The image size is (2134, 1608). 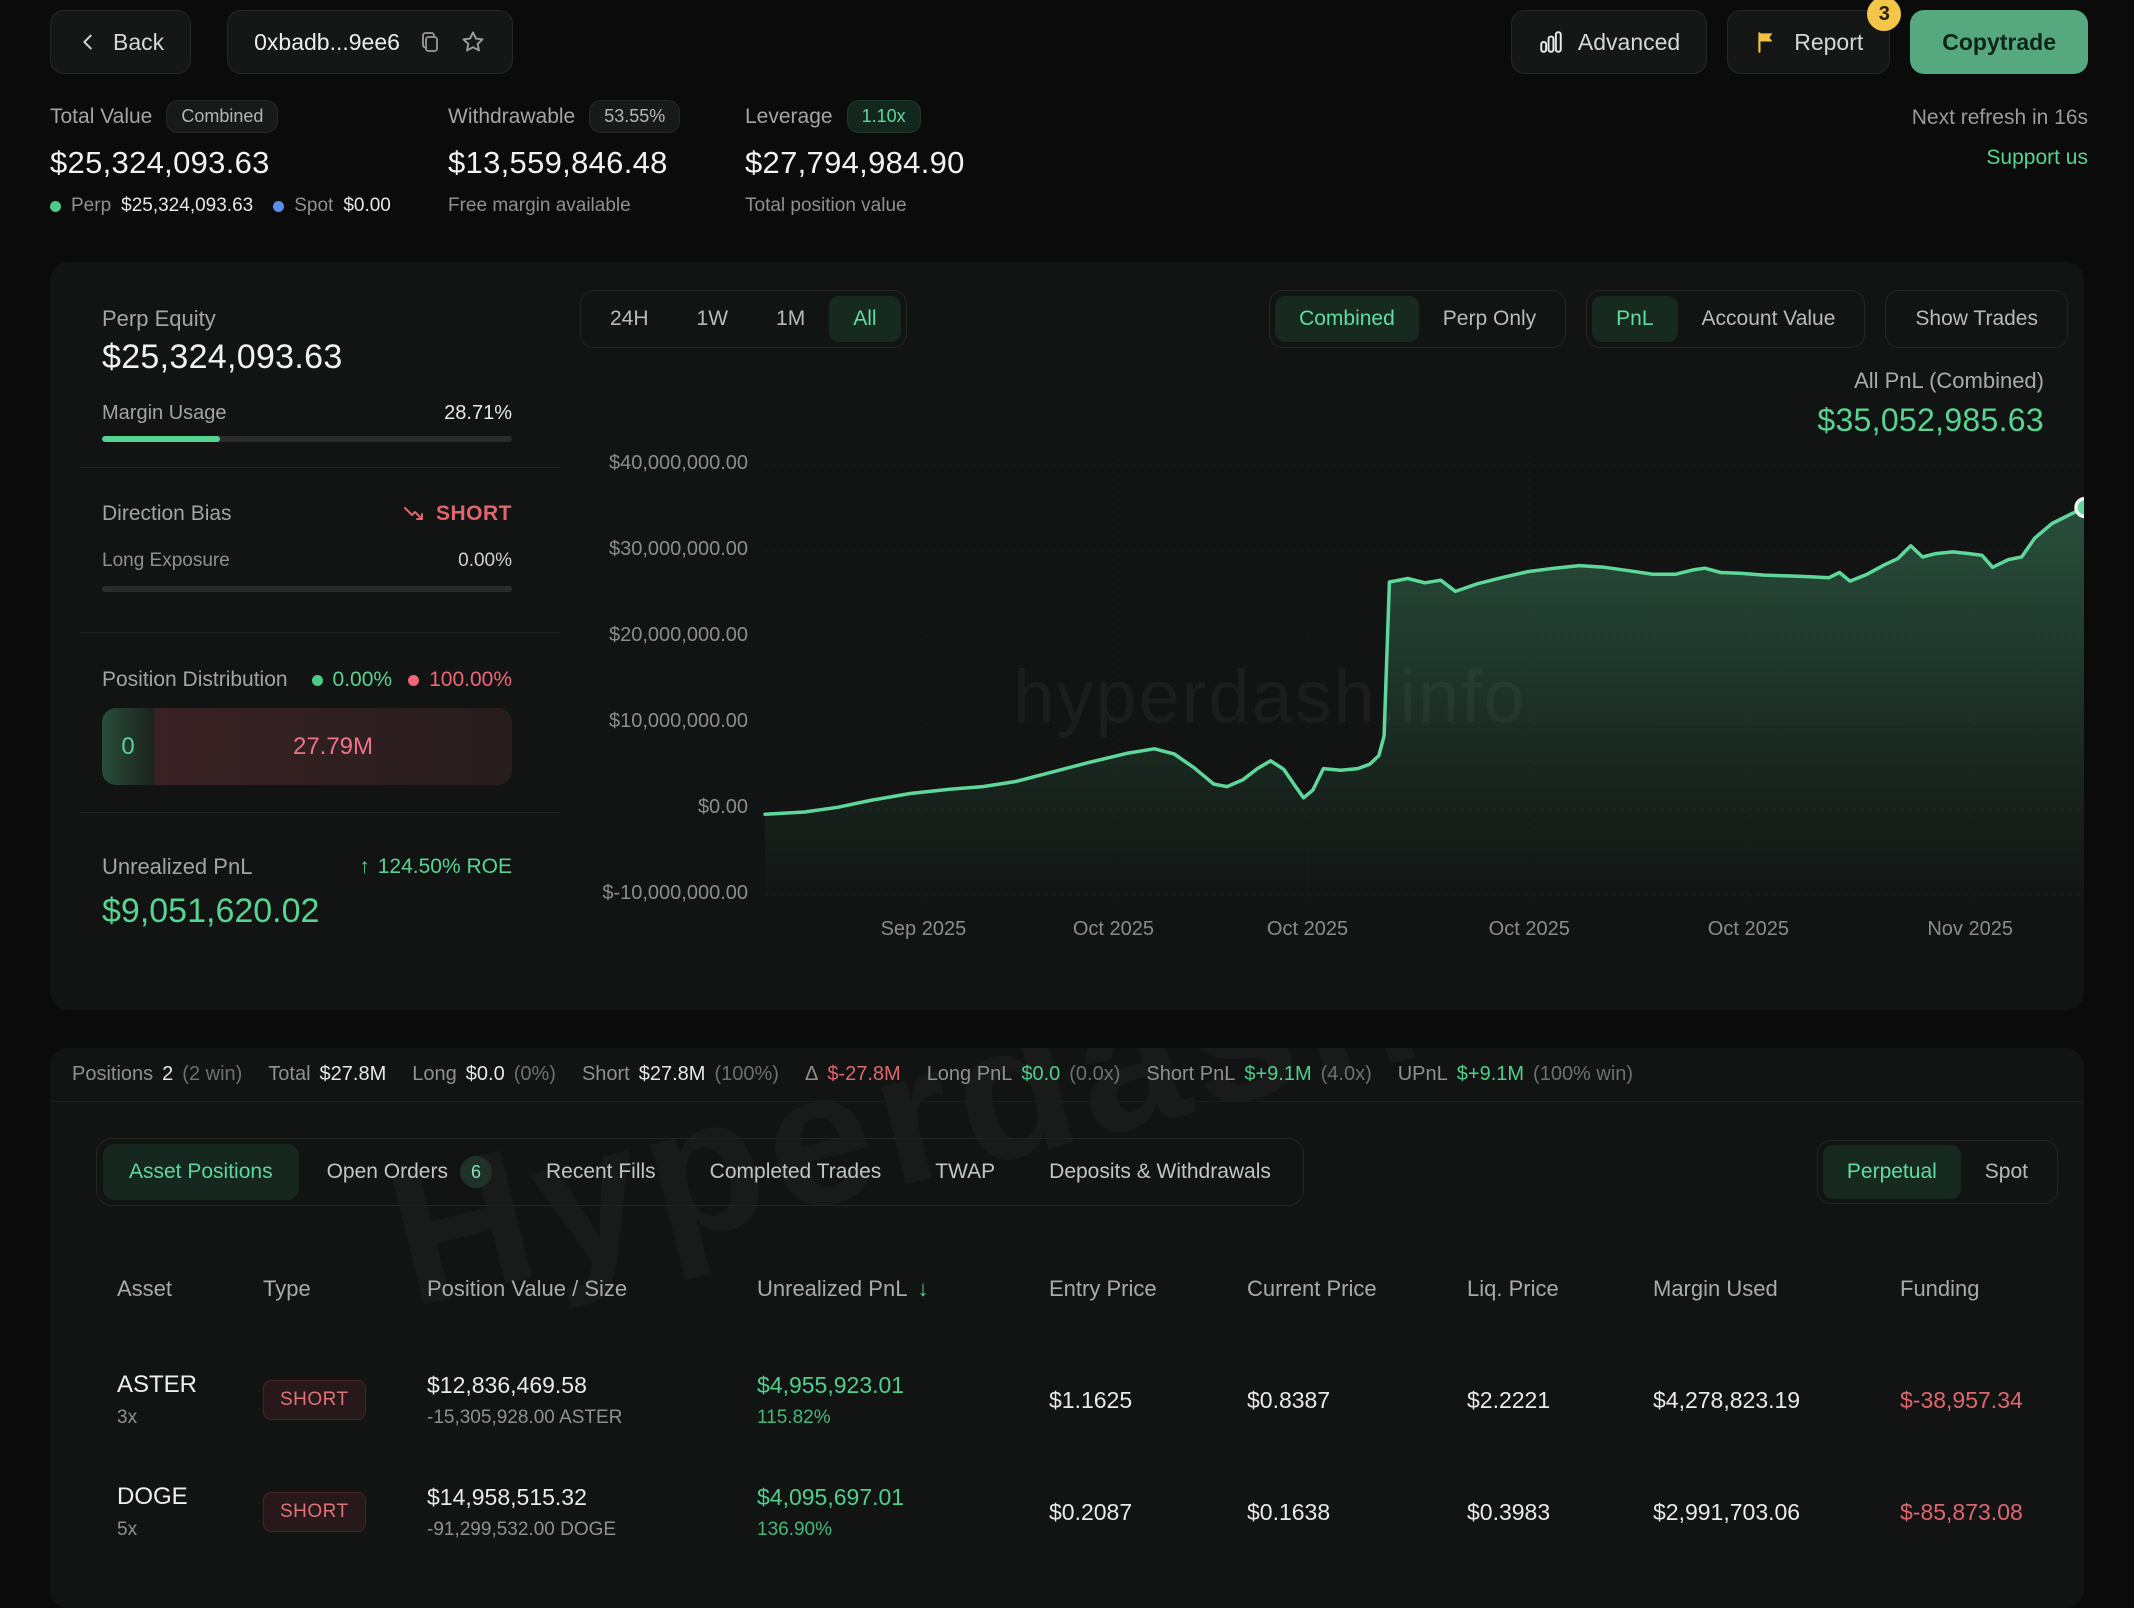 What do you see at coordinates (145, 1288) in the screenshot?
I see `column-header-asset: Asset` at bounding box center [145, 1288].